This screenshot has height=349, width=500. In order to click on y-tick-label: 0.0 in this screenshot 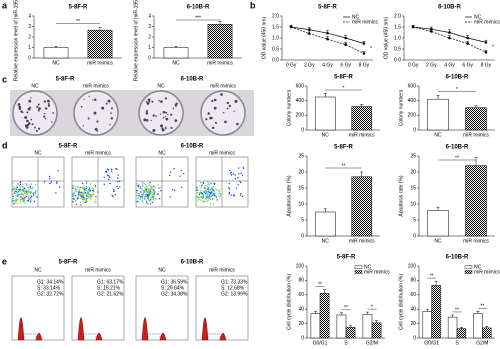, I will do `click(275, 60)`.